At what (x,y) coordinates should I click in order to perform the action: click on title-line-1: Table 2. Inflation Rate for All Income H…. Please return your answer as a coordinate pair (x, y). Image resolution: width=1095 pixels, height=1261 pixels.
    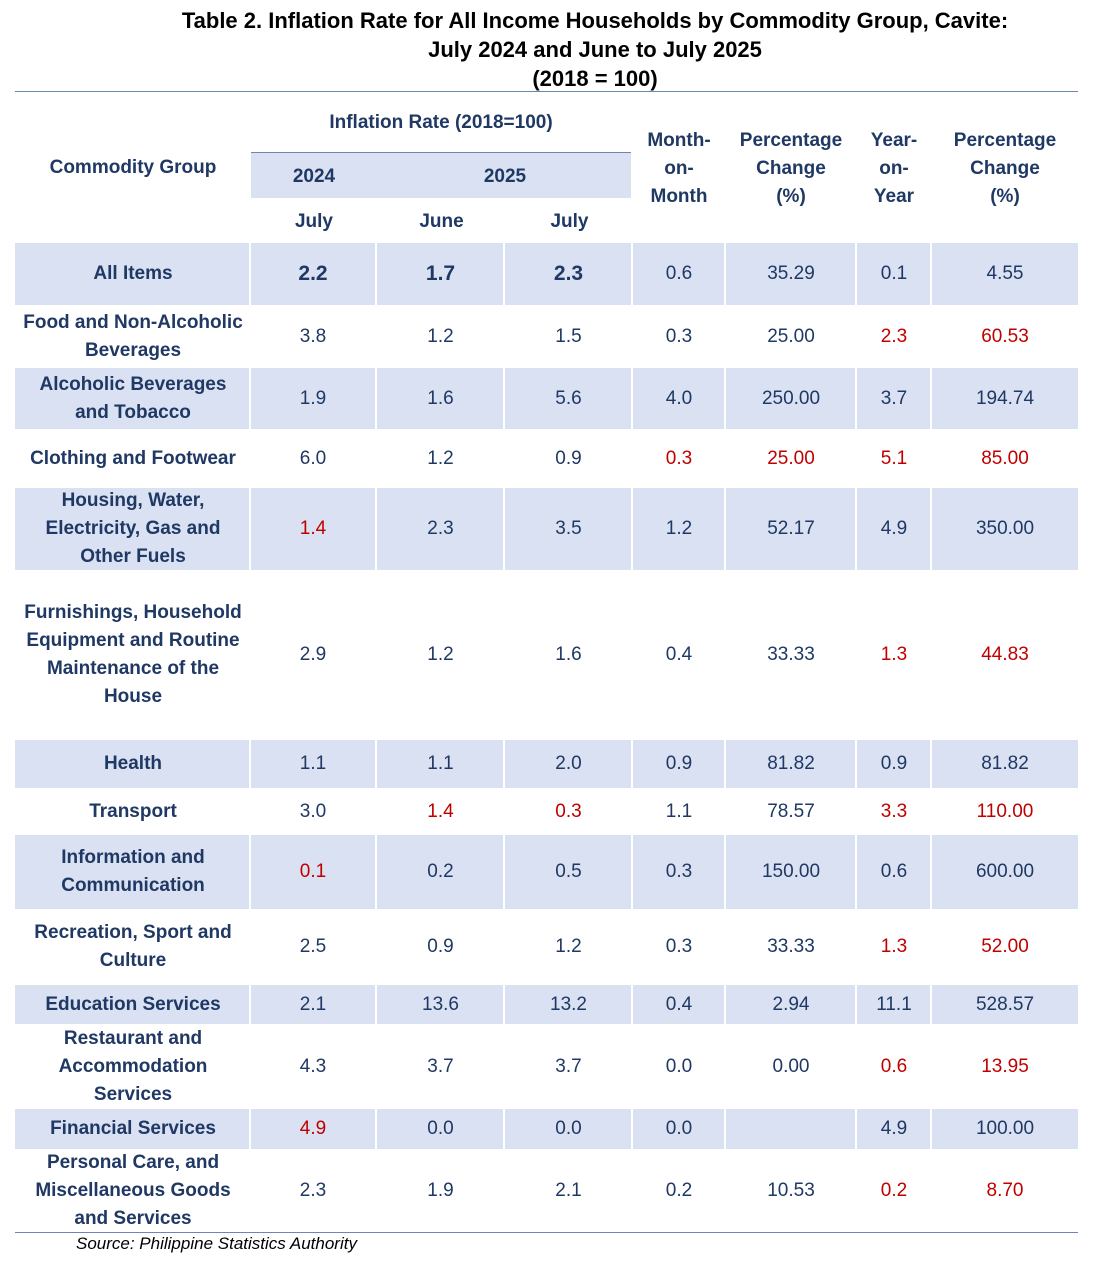
    Looking at the image, I should click on (595, 20).